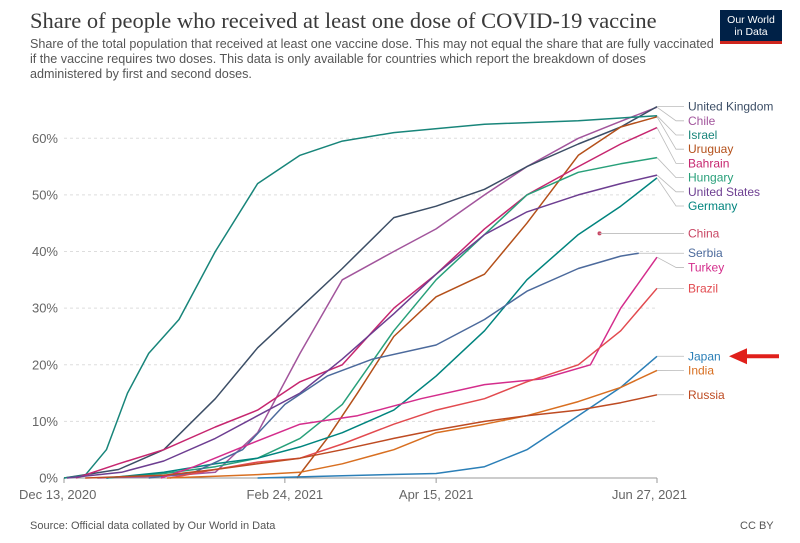 The image size is (800, 543). Describe the element at coordinates (704, 356) in the screenshot. I see `legend-label-japan: Japan` at that location.